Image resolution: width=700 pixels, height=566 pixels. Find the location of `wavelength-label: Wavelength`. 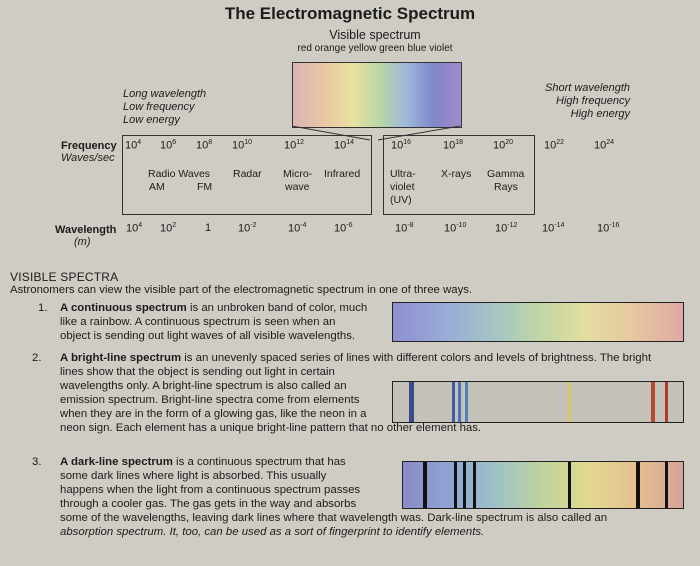

wavelength-label: Wavelength is located at coordinates (86, 230).